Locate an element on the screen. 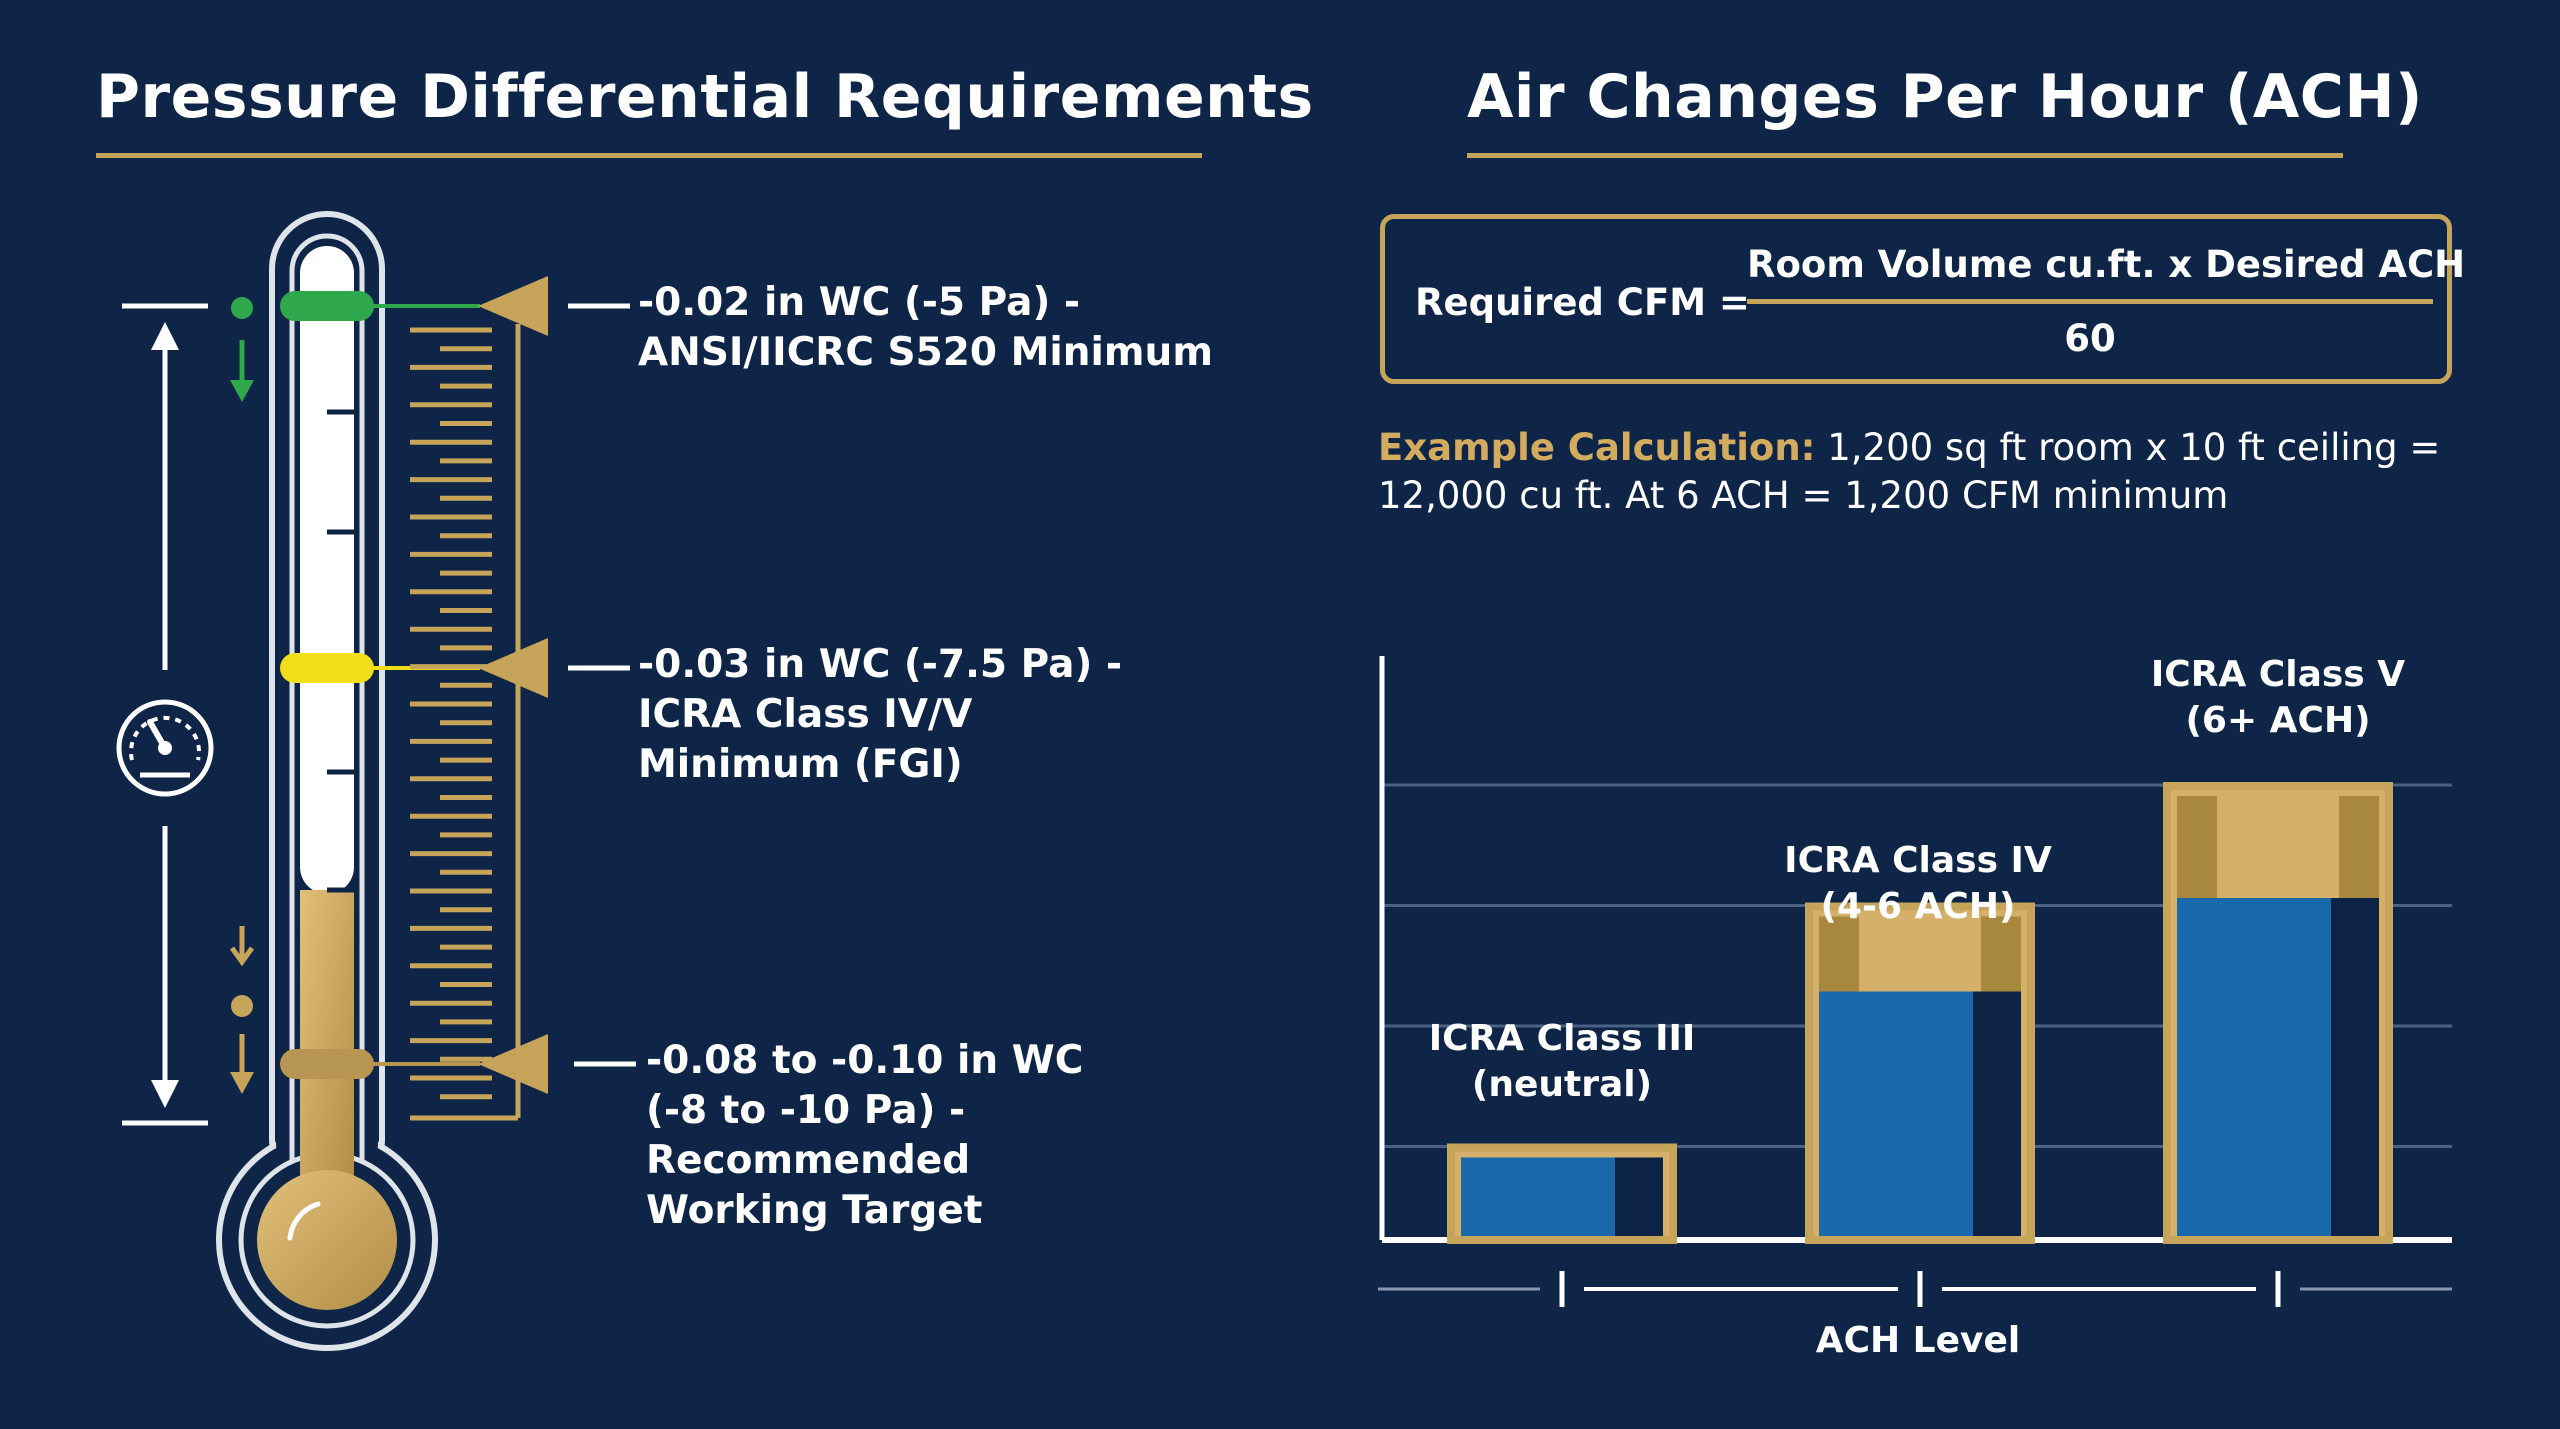 This screenshot has height=1429, width=2560. bar-label-class-iii: ICRA Class III (neutral) is located at coordinates (1562, 1061).